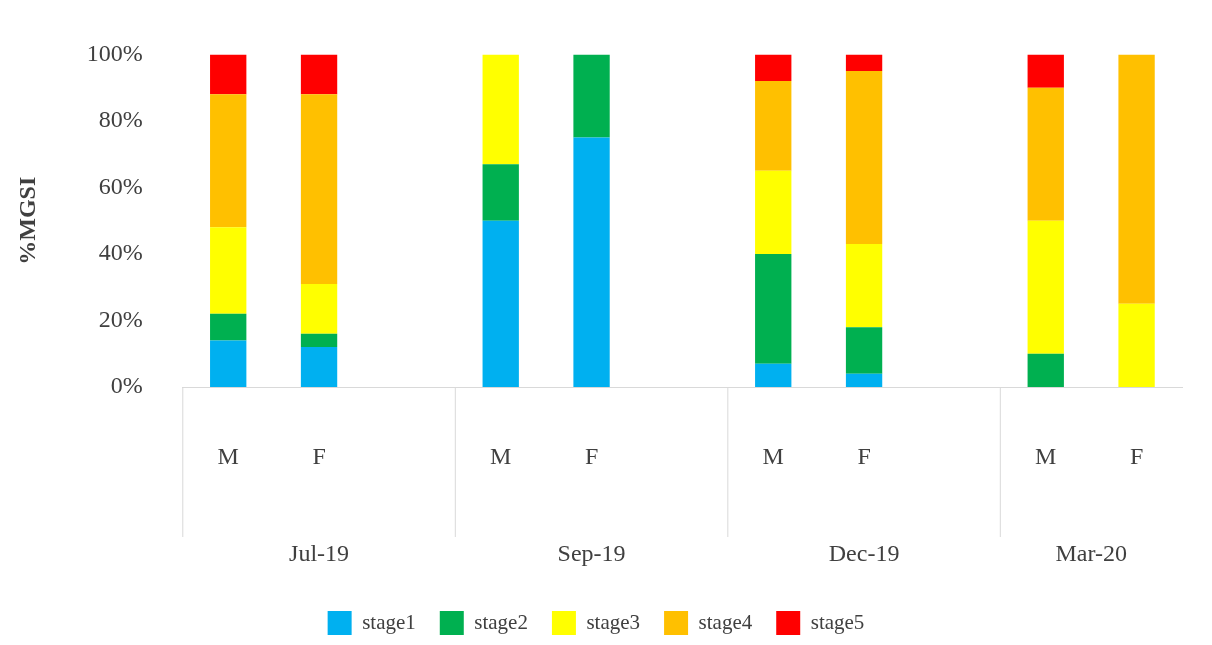 This screenshot has height=645, width=1212. Describe the element at coordinates (126, 385) in the screenshot. I see `y-tick-label: 0%` at that location.